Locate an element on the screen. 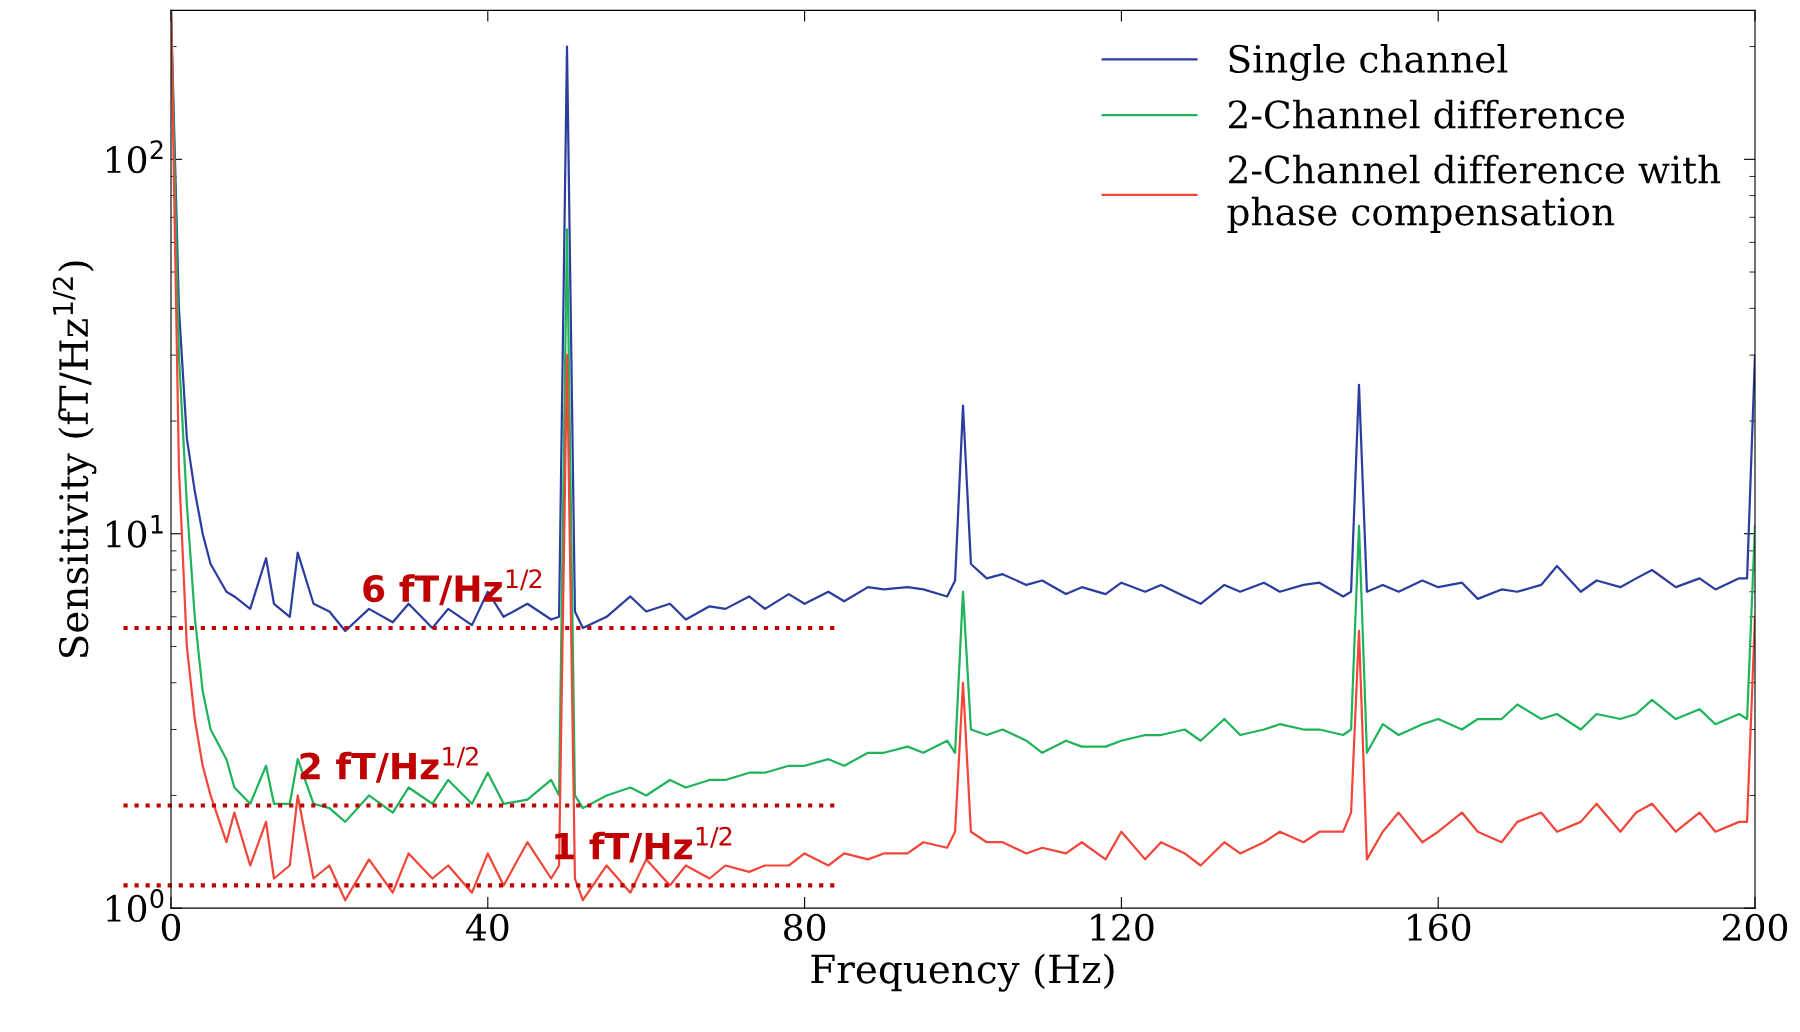 Image resolution: width=1800 pixels, height=1032 pixels. x-tick-label: 40 is located at coordinates (487, 927).